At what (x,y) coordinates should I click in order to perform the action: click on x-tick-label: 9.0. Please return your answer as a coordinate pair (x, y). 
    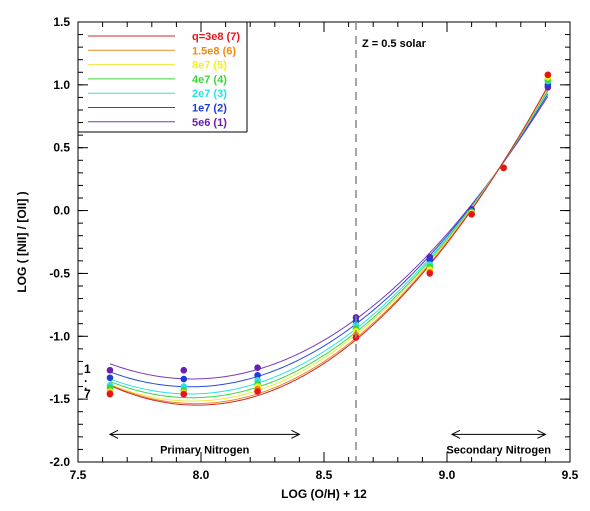
    Looking at the image, I should click on (447, 475).